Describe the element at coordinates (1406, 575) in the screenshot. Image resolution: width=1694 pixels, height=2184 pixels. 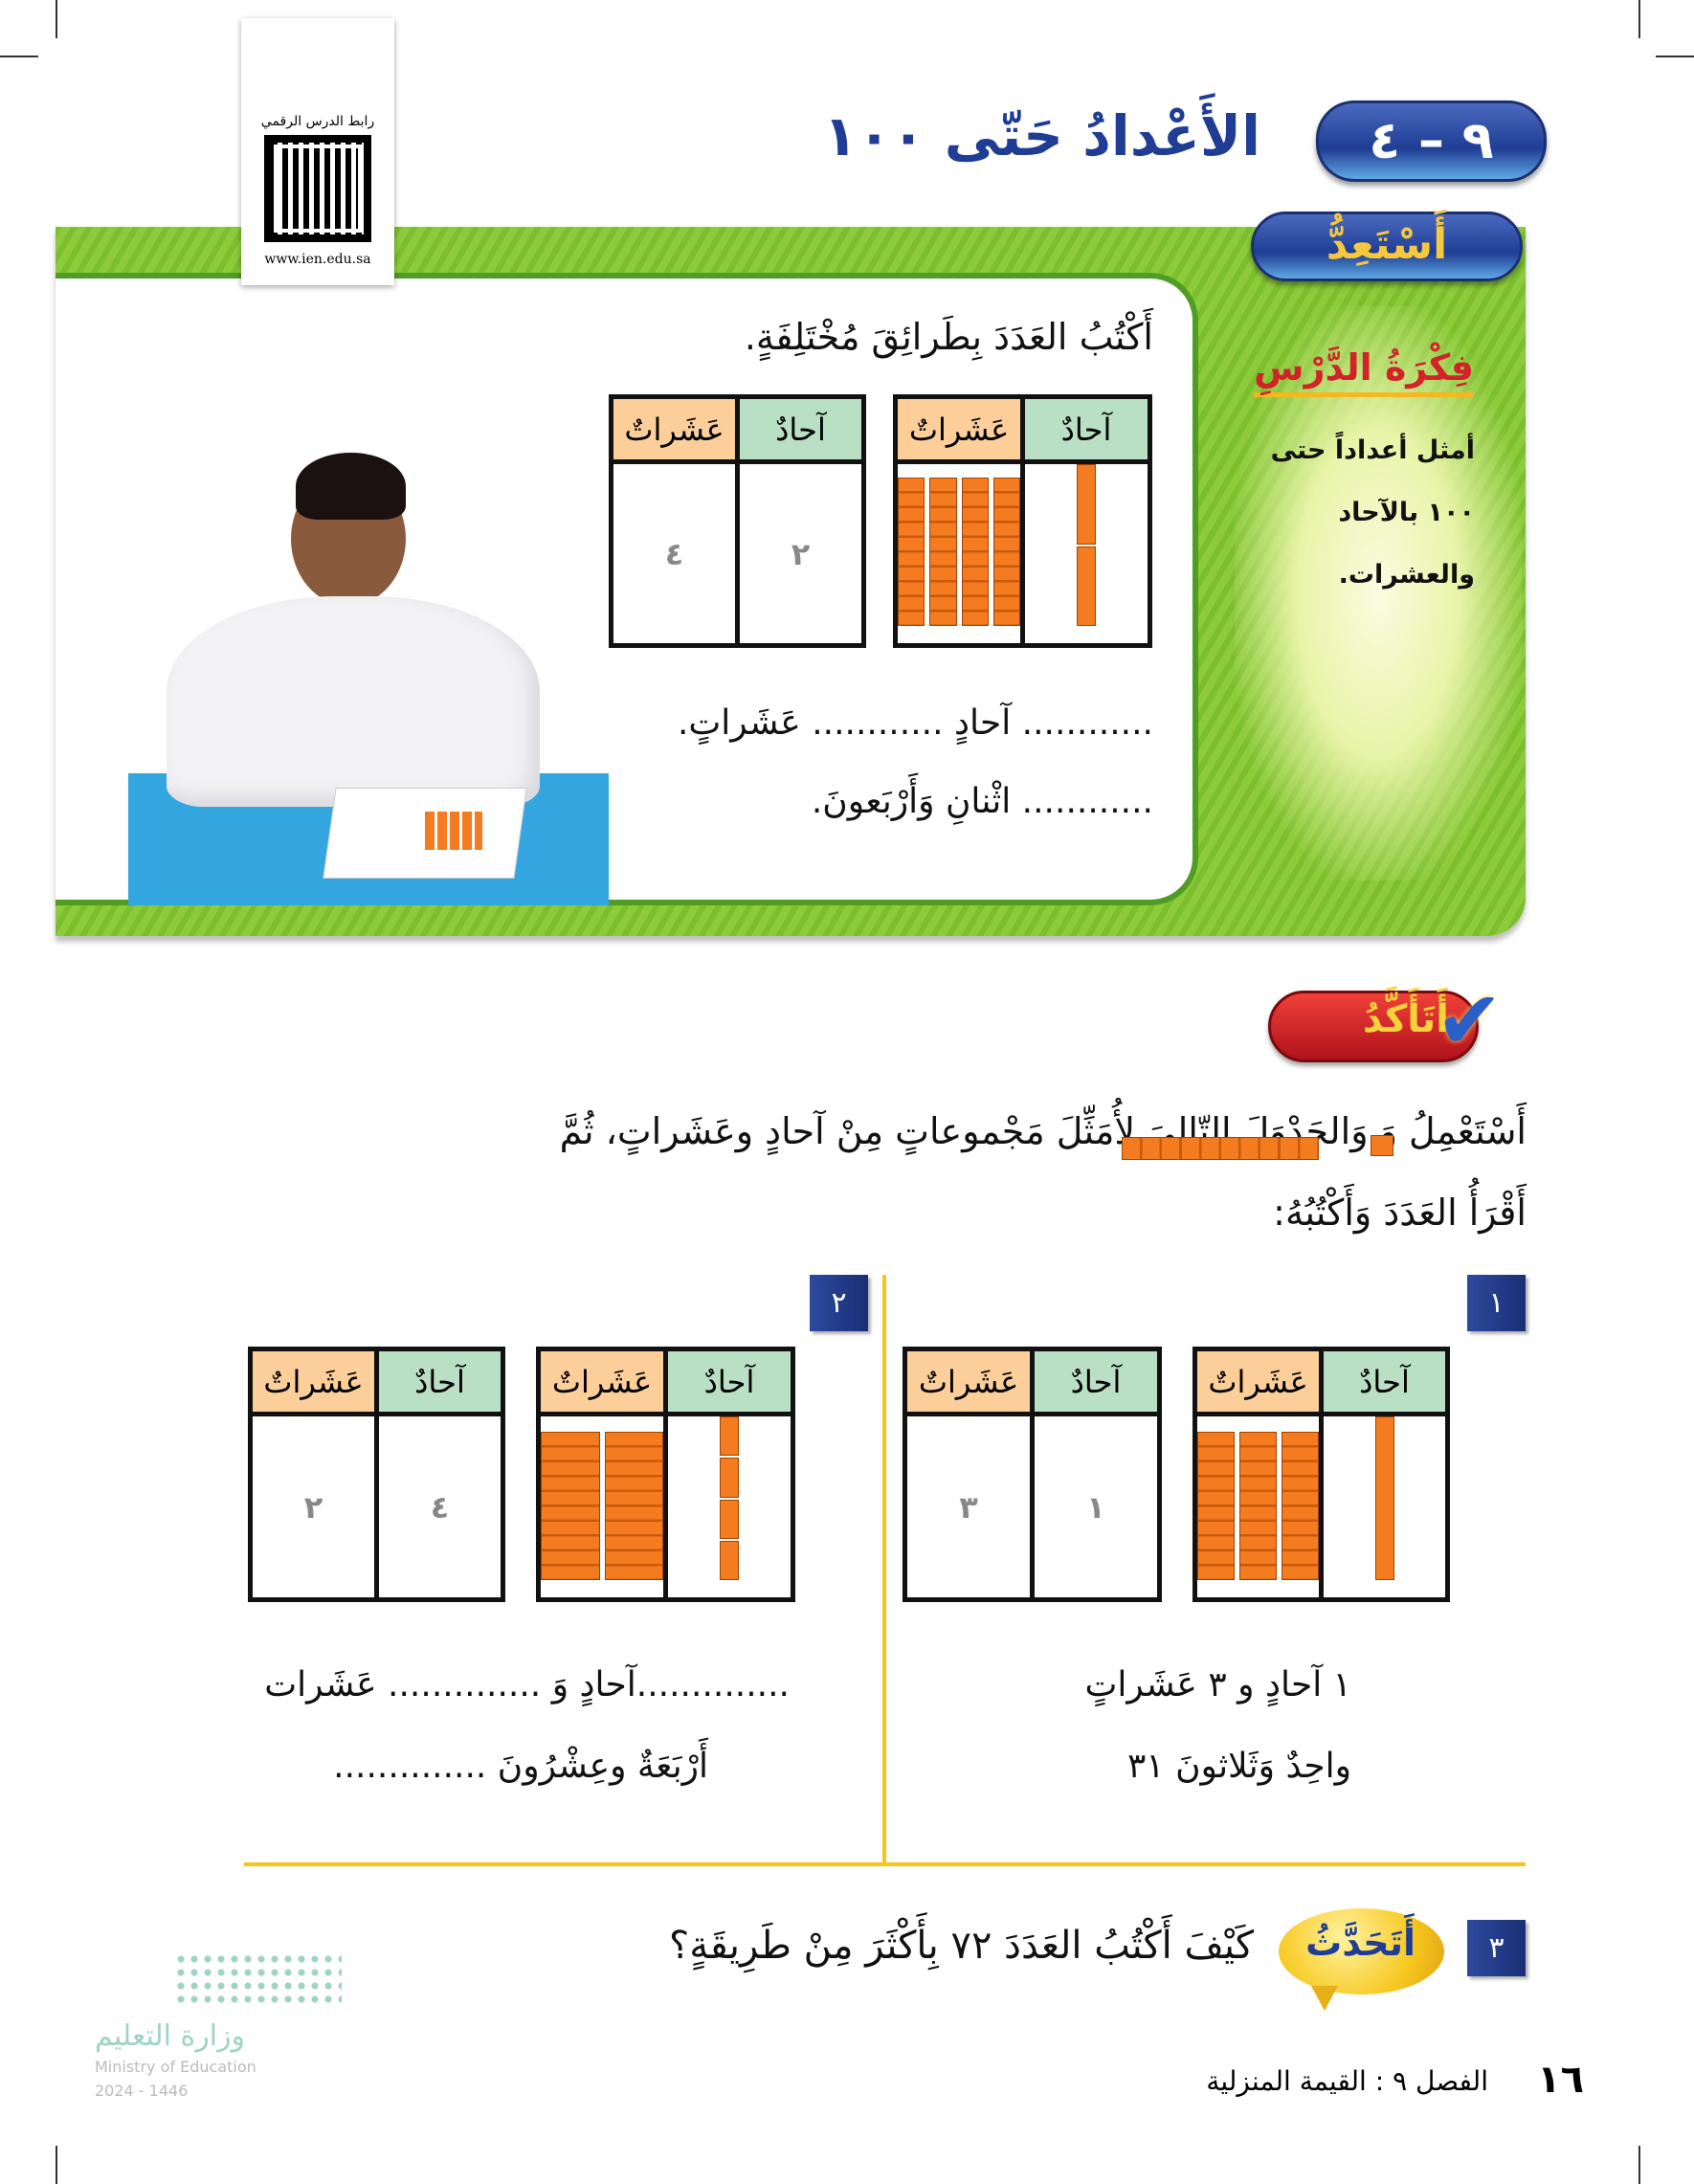
I see `lesson-idea-line: والعشرات.` at that location.